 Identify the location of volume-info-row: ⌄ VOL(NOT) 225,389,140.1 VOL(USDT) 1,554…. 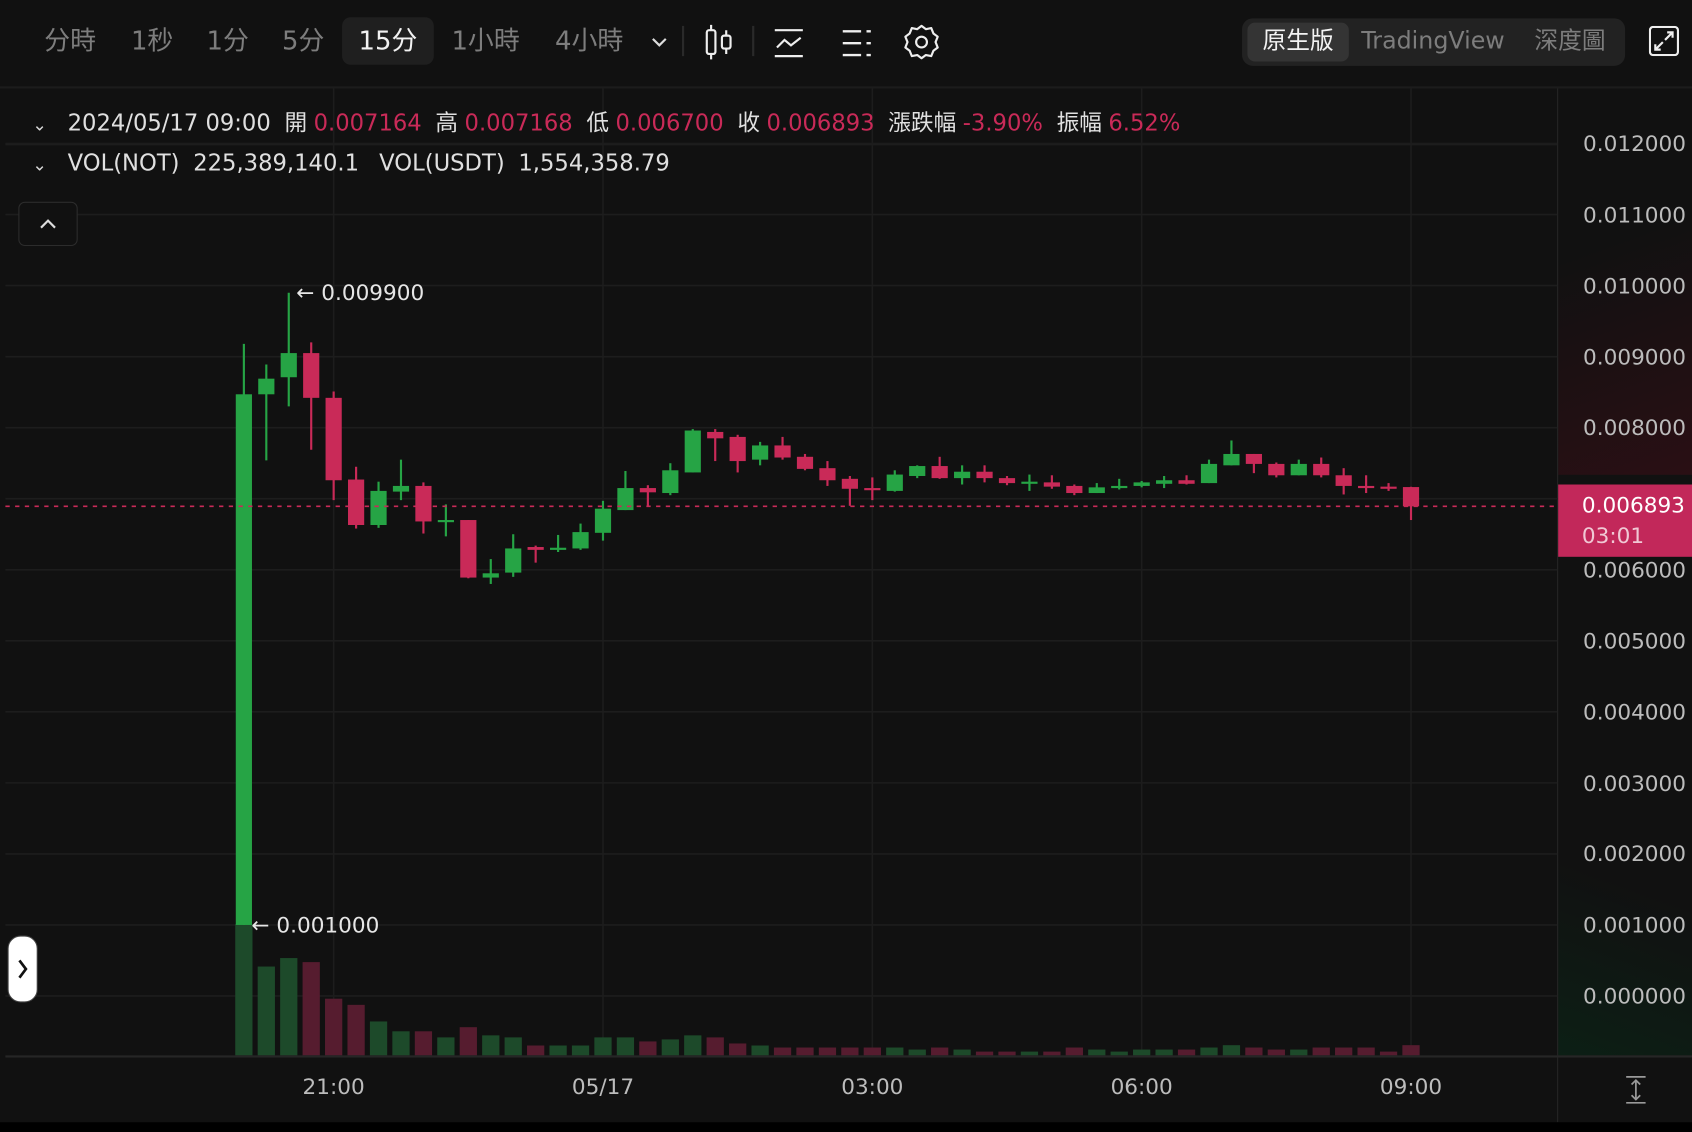
(354, 163).